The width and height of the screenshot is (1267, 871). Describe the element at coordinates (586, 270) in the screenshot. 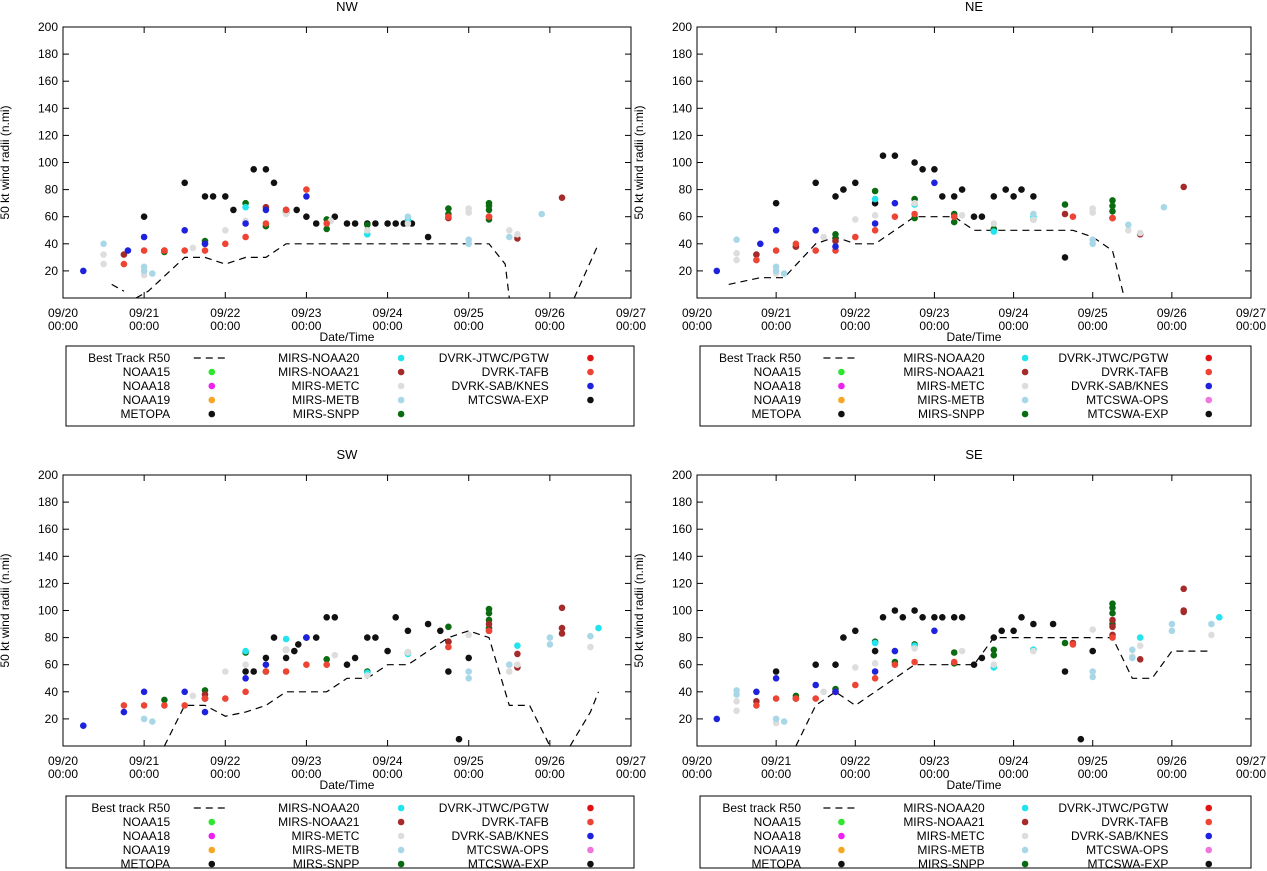

I see `best-track-line` at that location.